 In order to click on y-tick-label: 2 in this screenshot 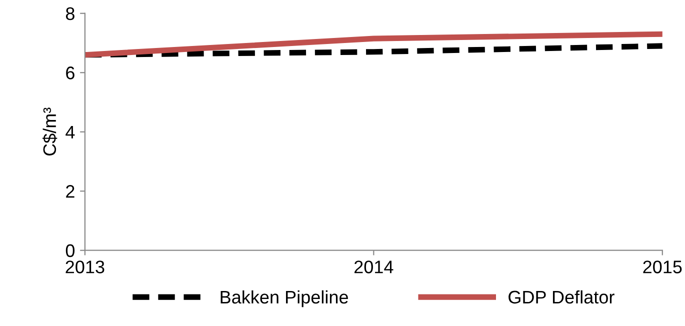, I will do `click(70, 191)`.